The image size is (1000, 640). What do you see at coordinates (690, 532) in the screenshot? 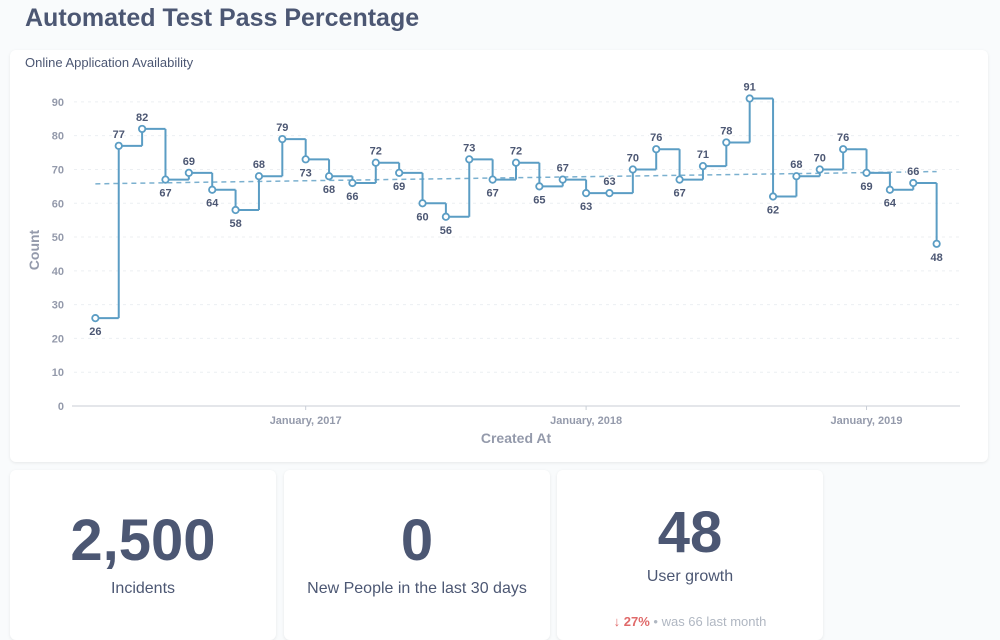
I see `scalar-value: 48` at bounding box center [690, 532].